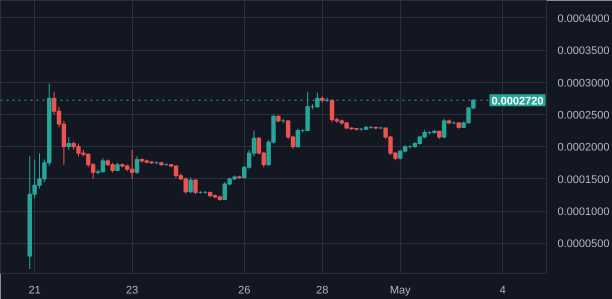 The height and width of the screenshot is (299, 612). Describe the element at coordinates (503, 290) in the screenshot. I see `x-tick-label: 4` at that location.